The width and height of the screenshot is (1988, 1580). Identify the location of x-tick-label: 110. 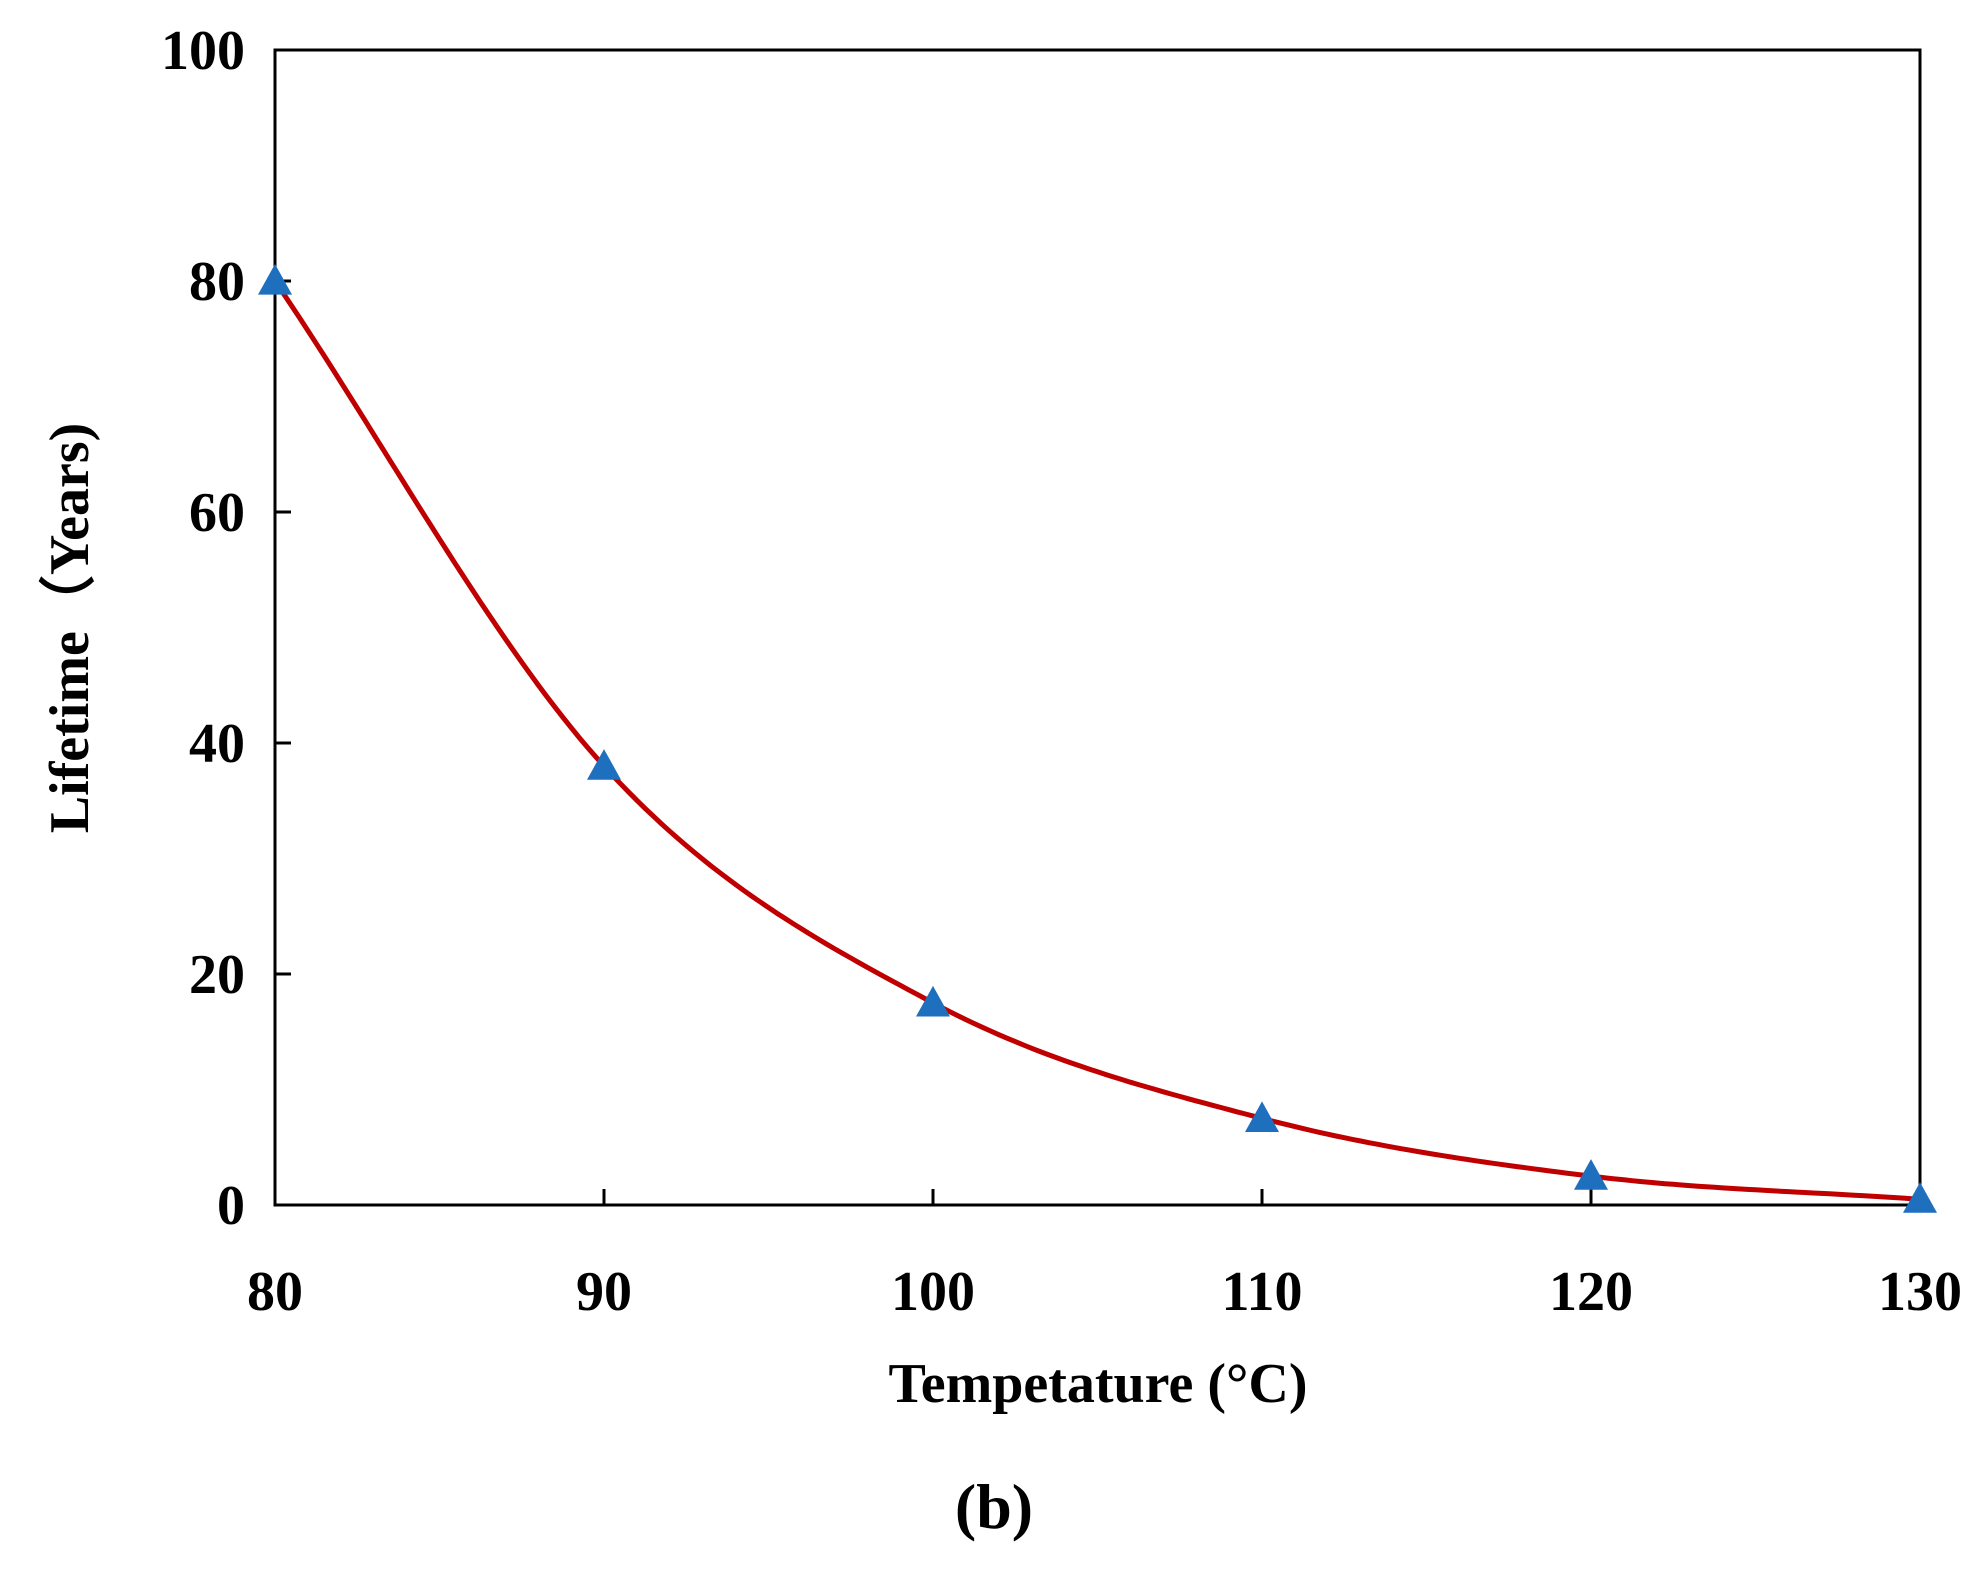
(1262, 1292).